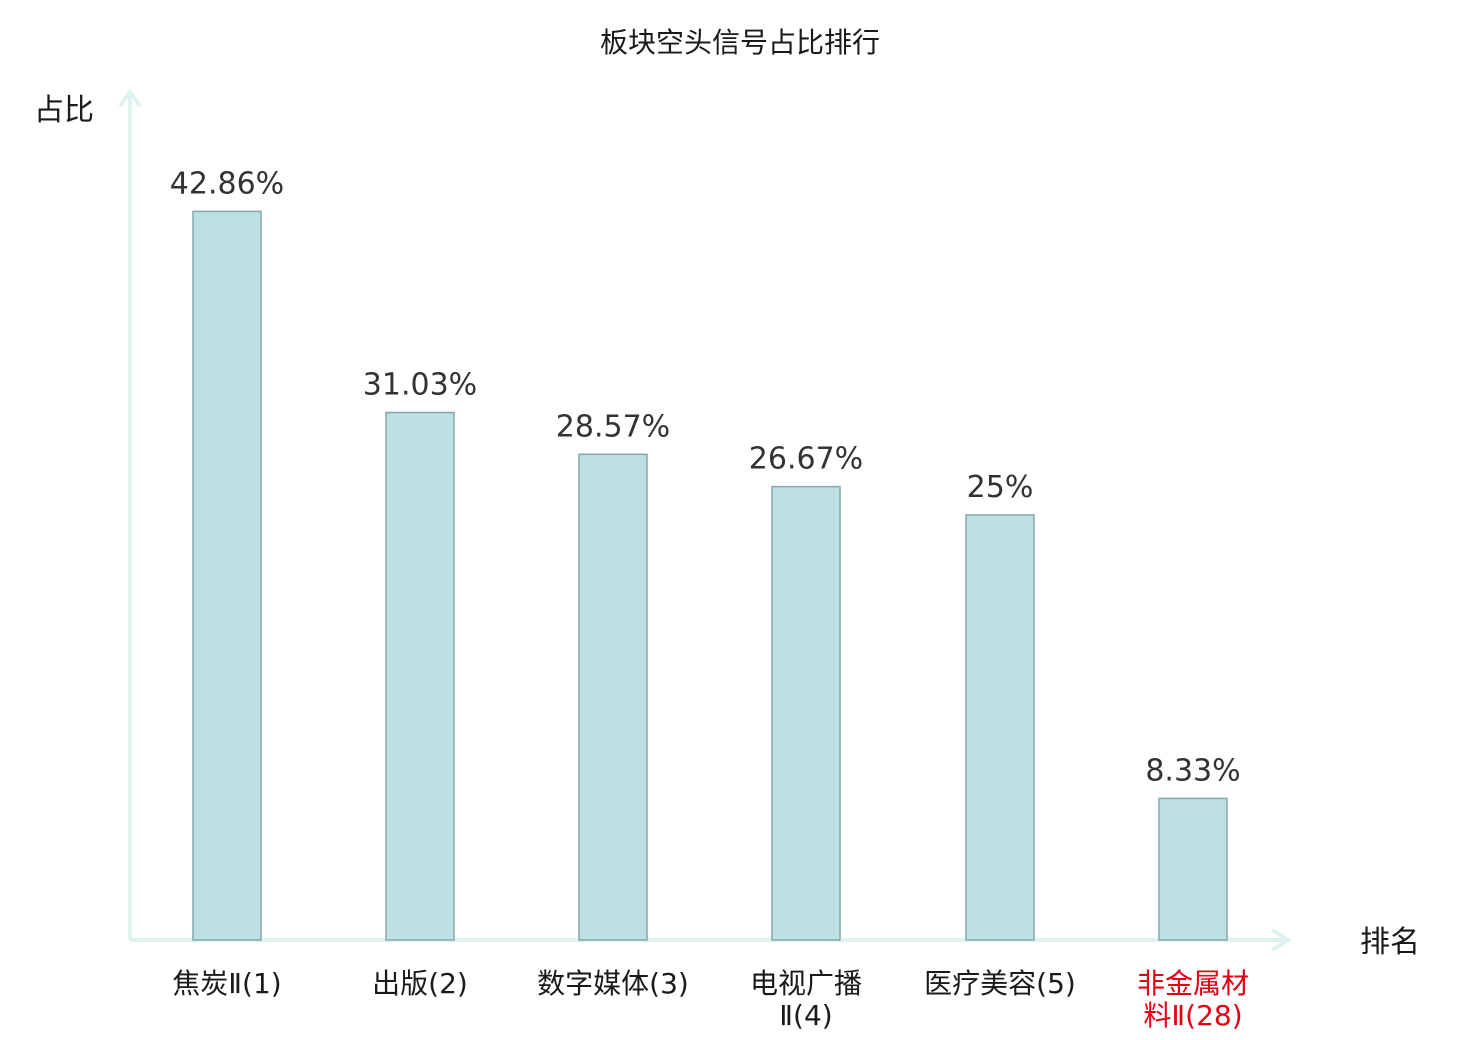 This screenshot has height=1040, width=1480. Describe the element at coordinates (613, 983) in the screenshot. I see `x-tick-label-3: 数字媒体(3)` at that location.